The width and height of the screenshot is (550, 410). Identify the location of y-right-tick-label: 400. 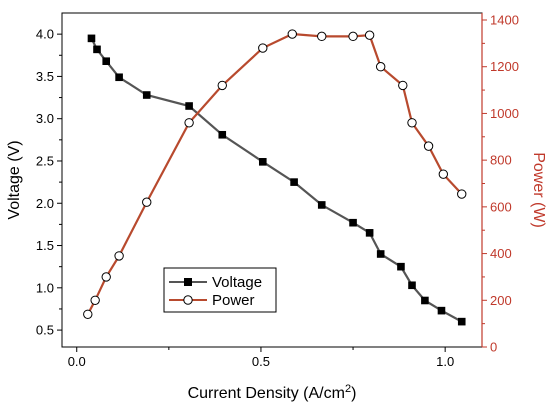
(501, 253).